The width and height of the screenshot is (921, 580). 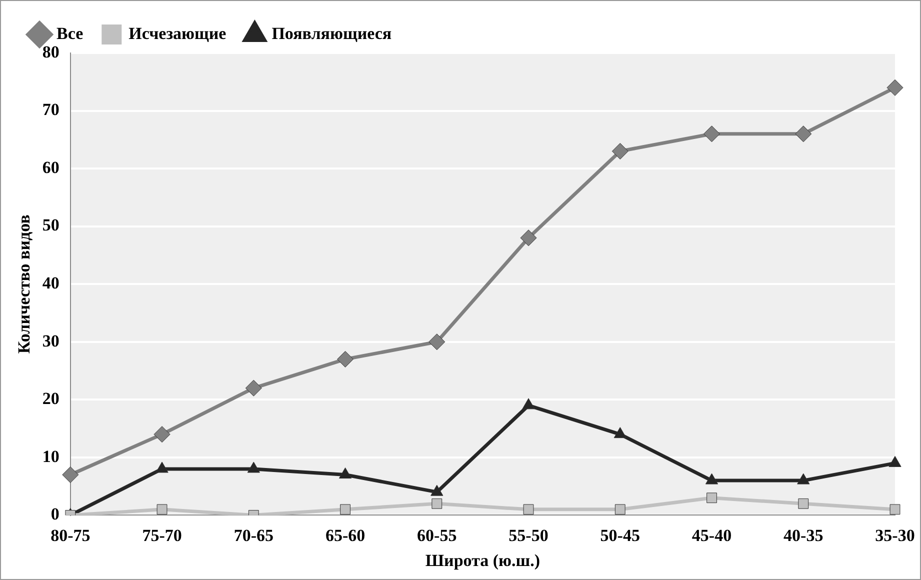 What do you see at coordinates (528, 535) in the screenshot?
I see `x-tick-label: 55-50` at bounding box center [528, 535].